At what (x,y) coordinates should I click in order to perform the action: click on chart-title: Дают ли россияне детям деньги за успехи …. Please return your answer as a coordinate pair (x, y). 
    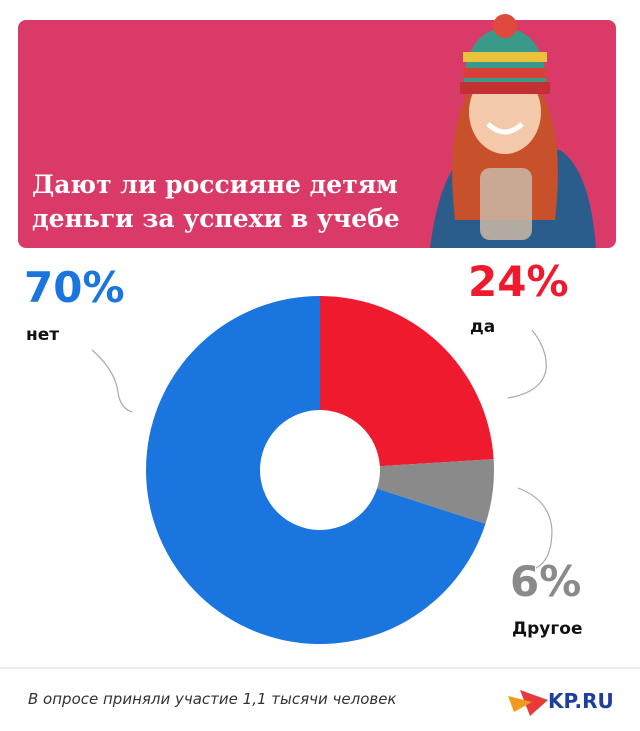
    Looking at the image, I should click on (216, 201).